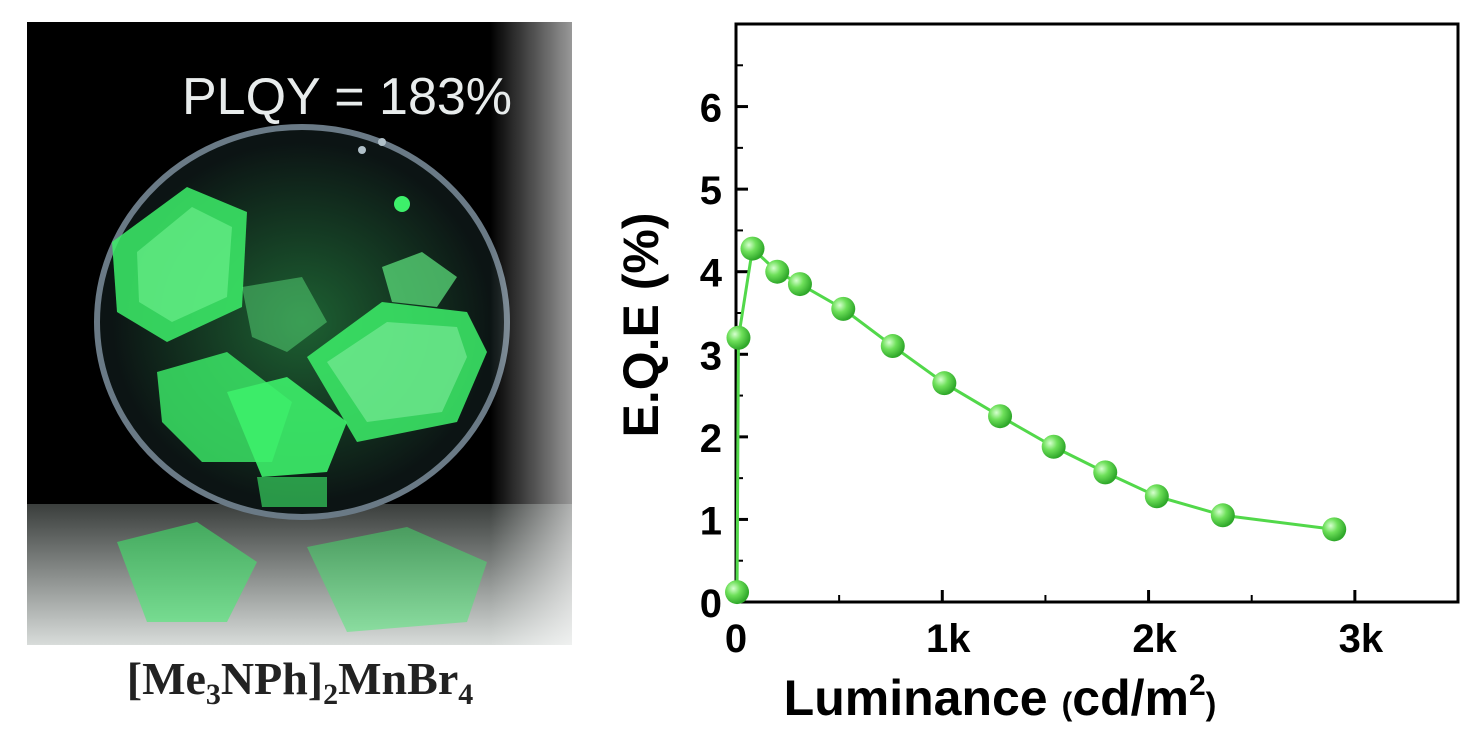 The width and height of the screenshot is (1464, 734). What do you see at coordinates (398, 678) in the screenshot?
I see `formula-part: MnBr` at bounding box center [398, 678].